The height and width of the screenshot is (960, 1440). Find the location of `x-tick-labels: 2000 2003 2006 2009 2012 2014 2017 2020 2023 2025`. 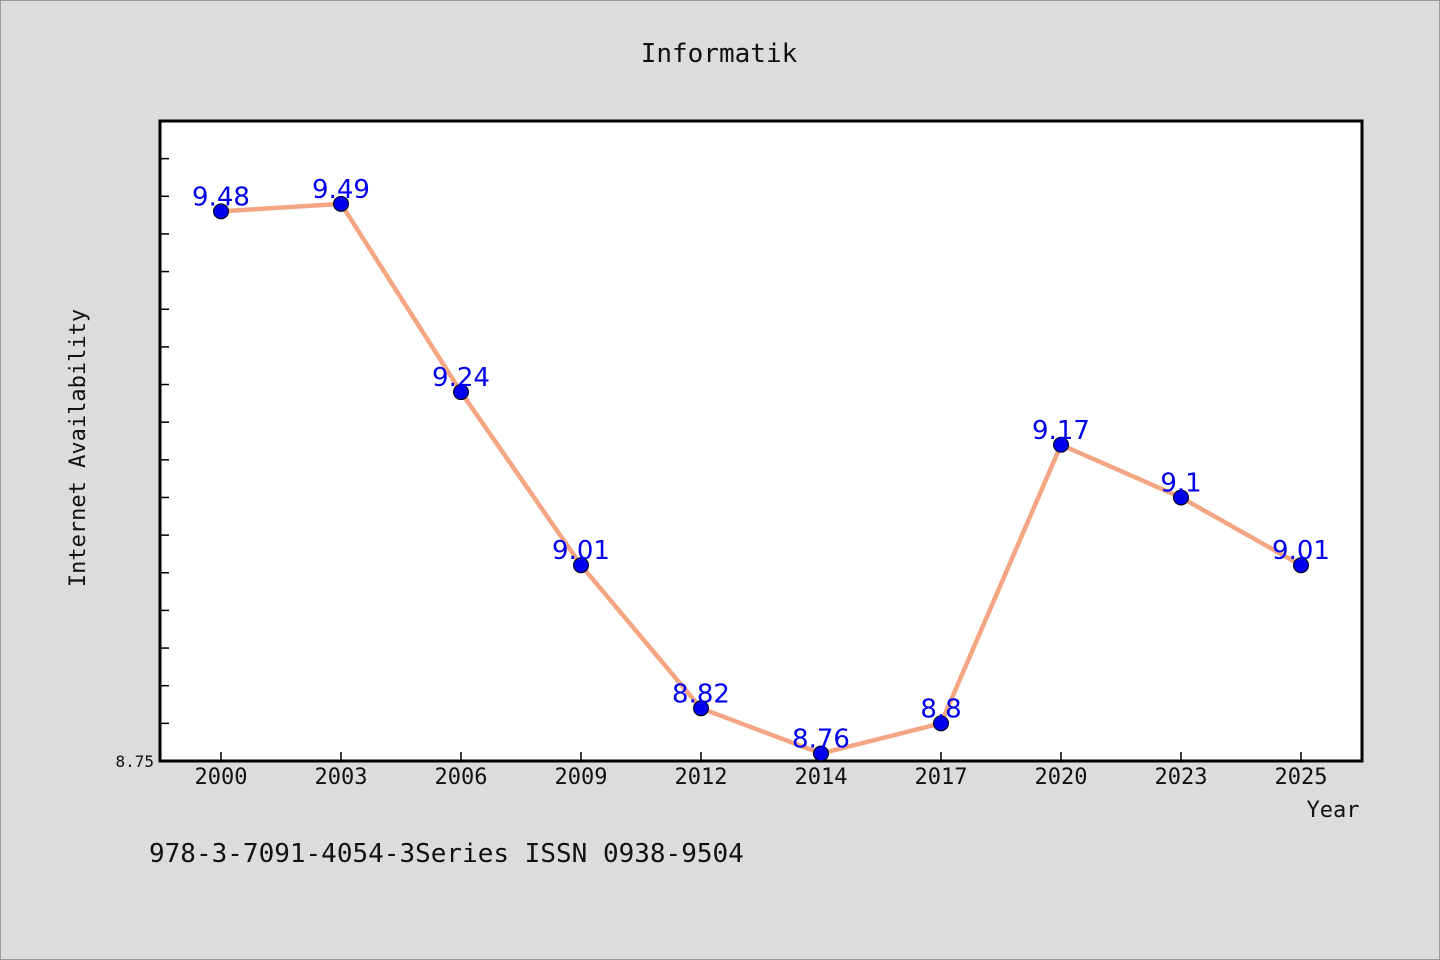

x-tick-labels: 2000 2003 2006 2009 2012 2014 2017 2020 2023 2025 is located at coordinates (761, 777).